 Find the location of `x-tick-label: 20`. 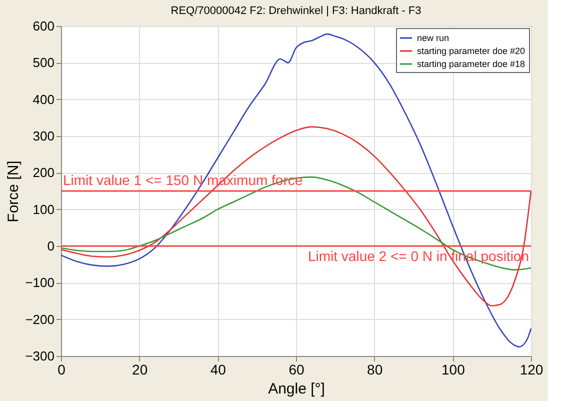

x-tick-label: 20 is located at coordinates (140, 370).